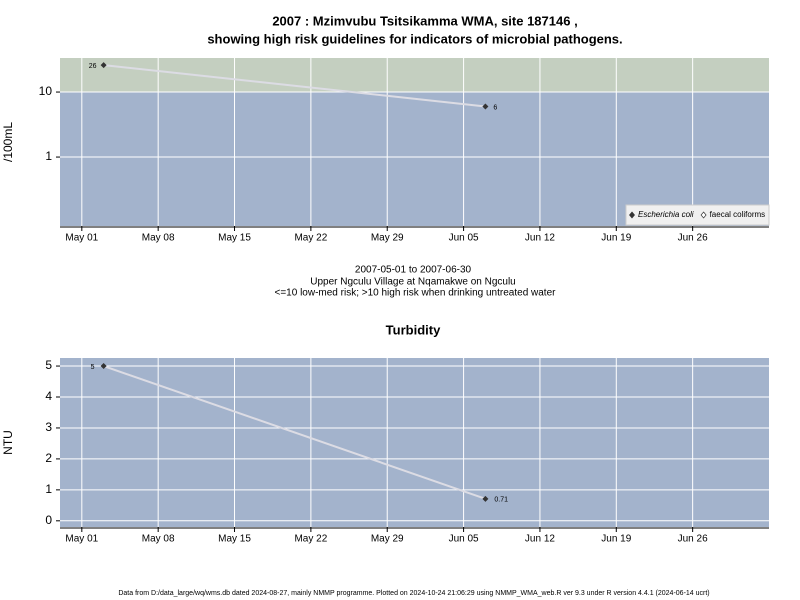  What do you see at coordinates (738, 214) in the screenshot?
I see `legend-label: faecal coliforms` at bounding box center [738, 214].